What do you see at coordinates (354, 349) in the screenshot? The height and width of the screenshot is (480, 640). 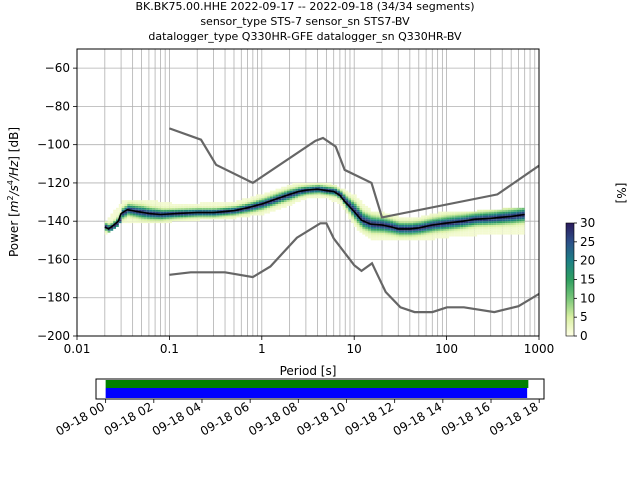 I see `x-tick-label: 10` at bounding box center [354, 349].